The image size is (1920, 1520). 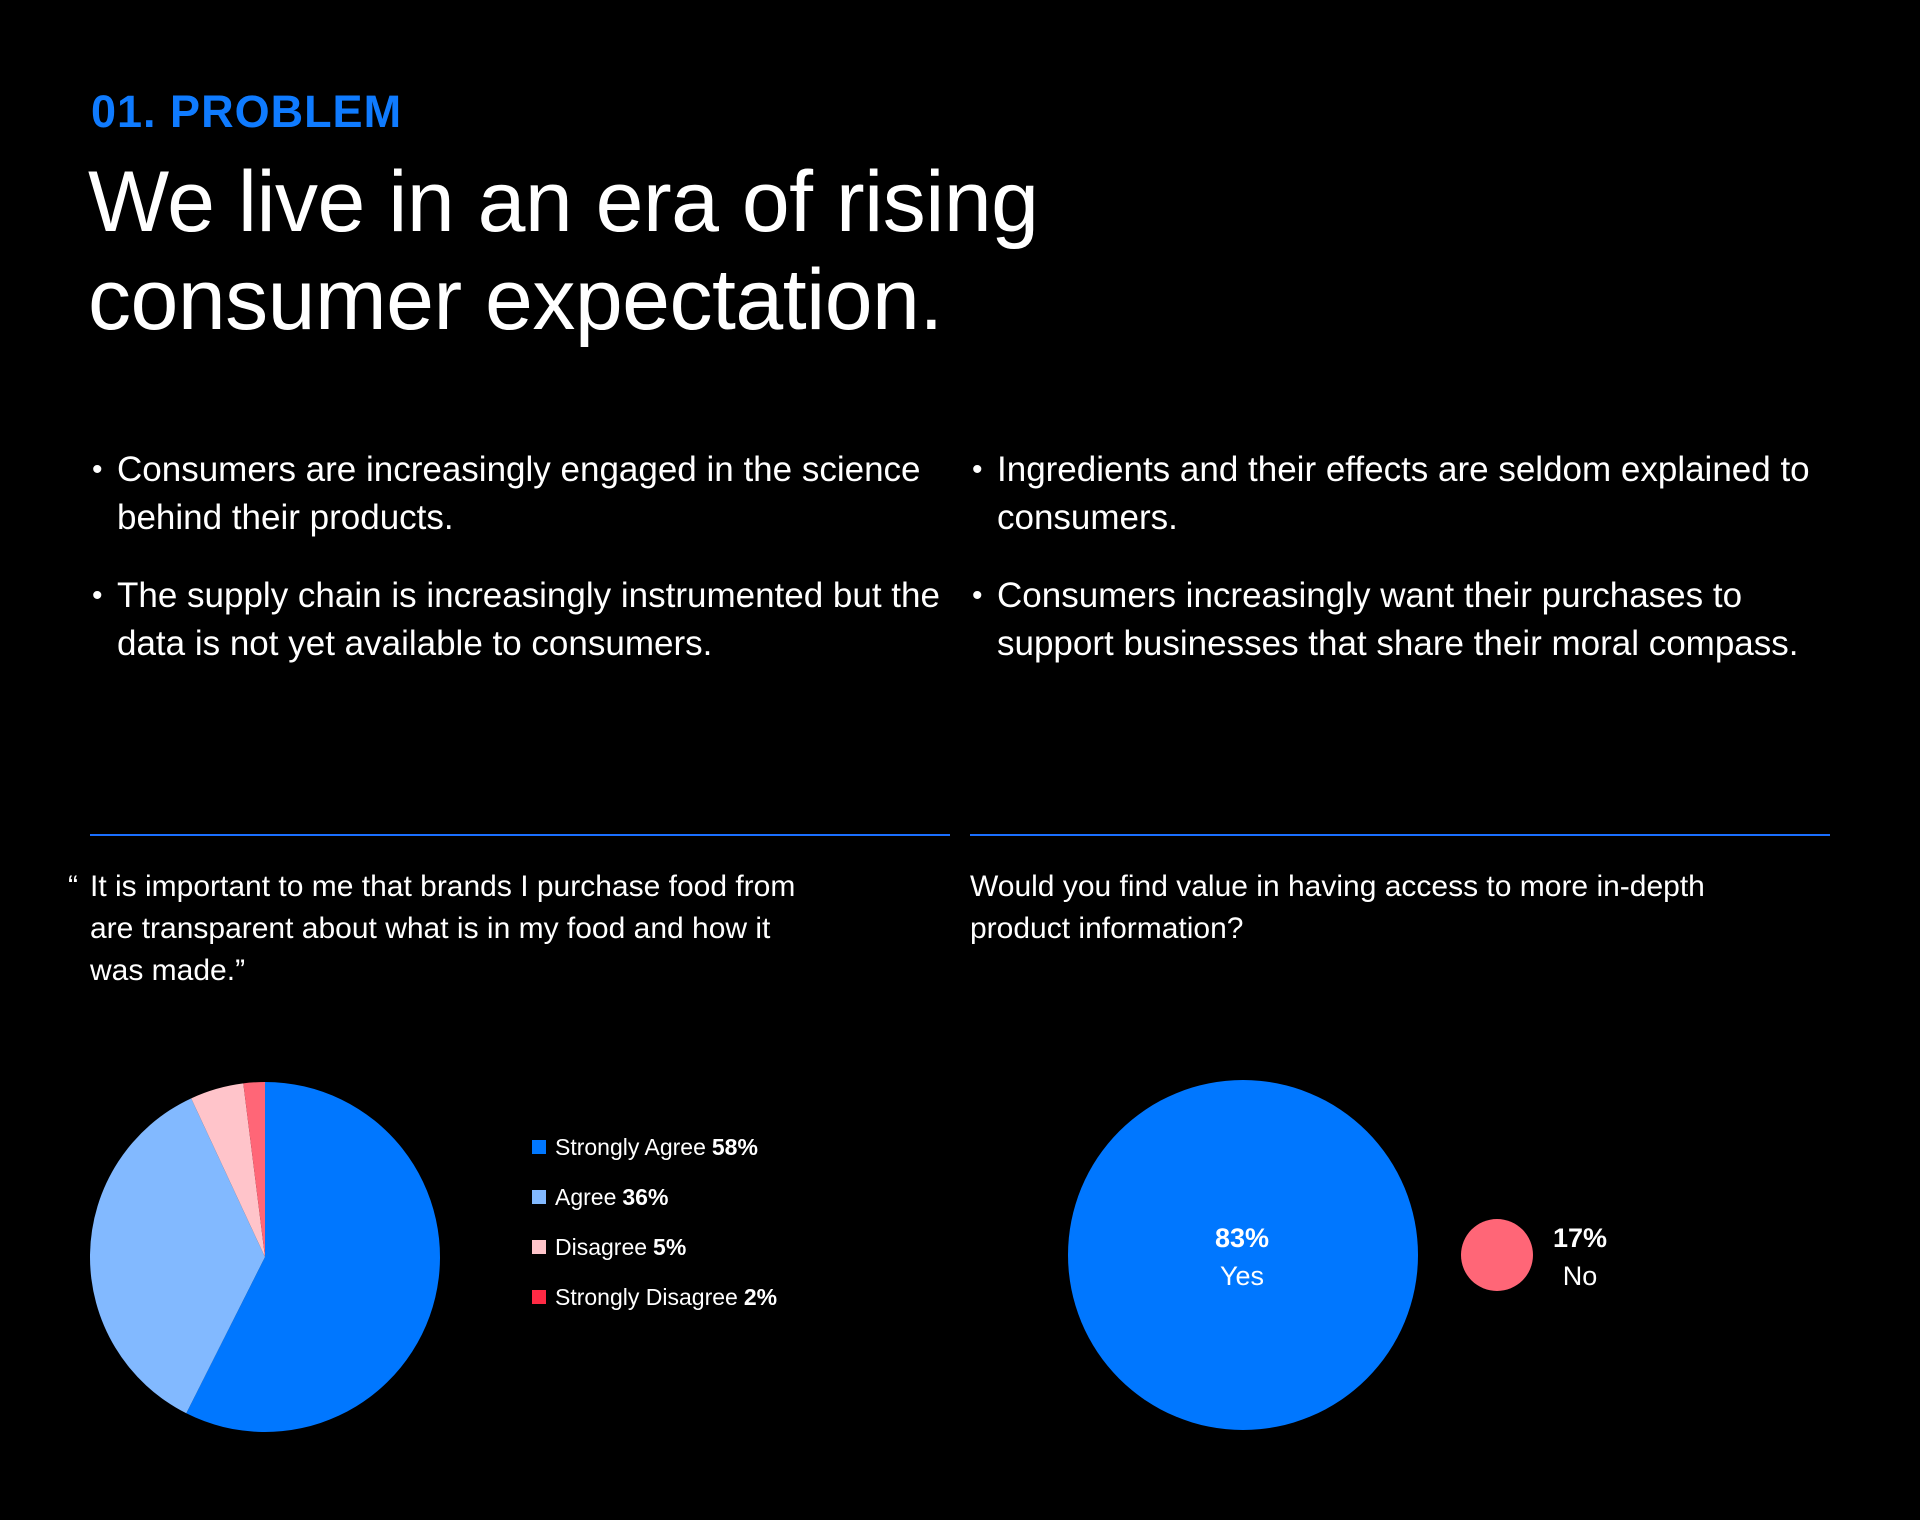 I want to click on legend-item-disagree: Disagree 5%, so click(x=654, y=1247).